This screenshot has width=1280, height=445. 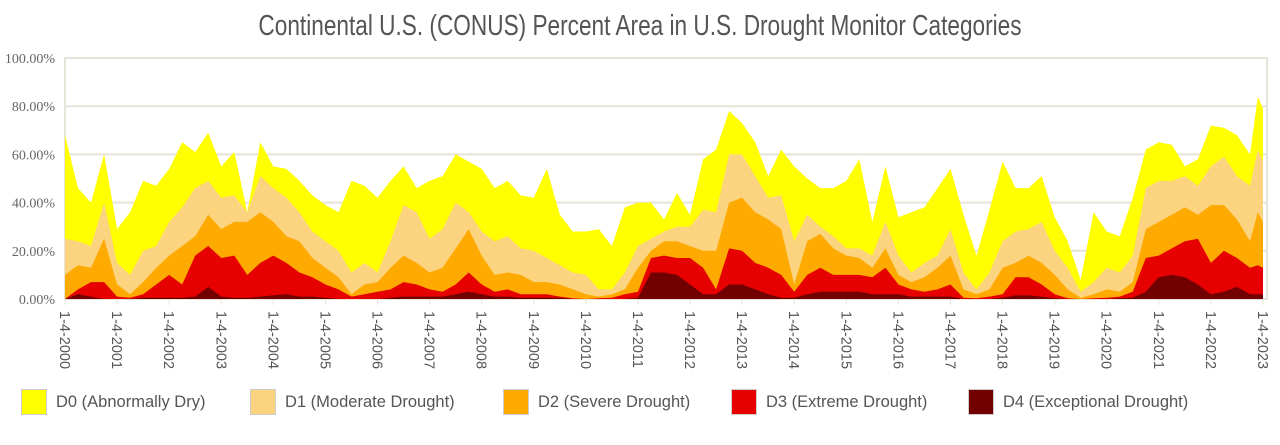 I want to click on legend-item-d0: D0 (Abnormally Dry), so click(x=113, y=402).